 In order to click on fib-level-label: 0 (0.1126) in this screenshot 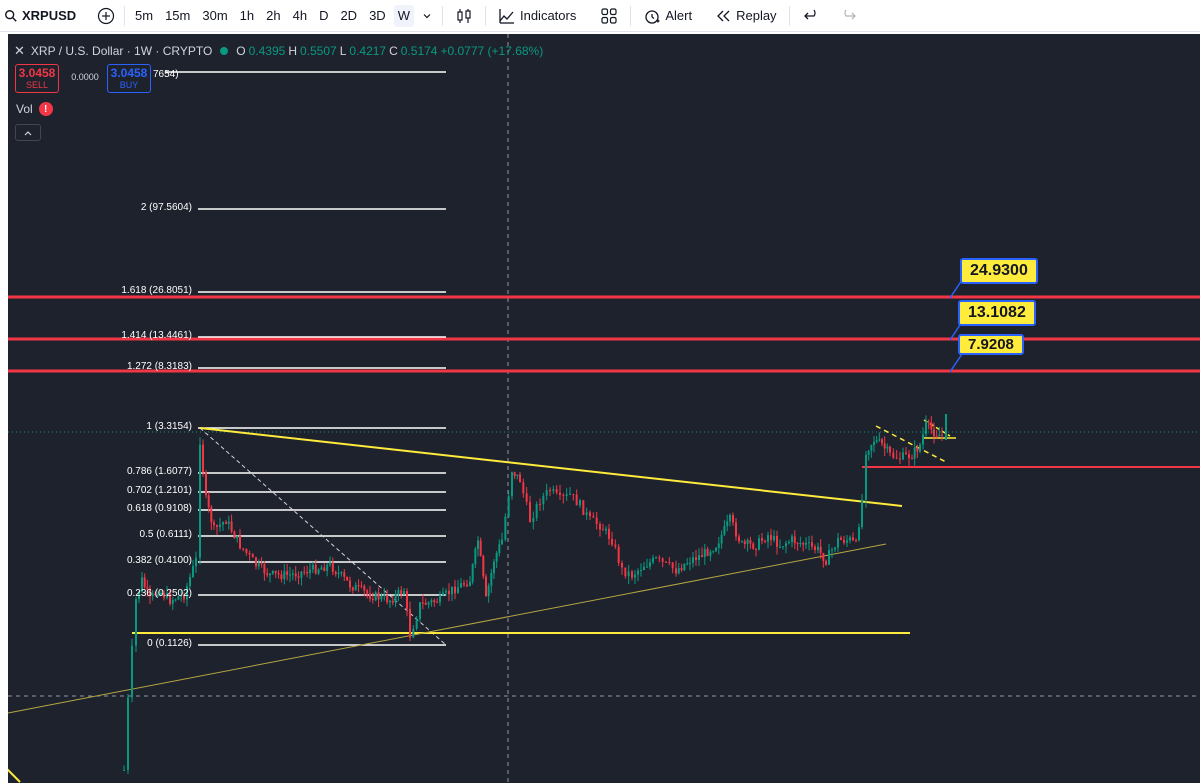, I will do `click(169, 643)`.